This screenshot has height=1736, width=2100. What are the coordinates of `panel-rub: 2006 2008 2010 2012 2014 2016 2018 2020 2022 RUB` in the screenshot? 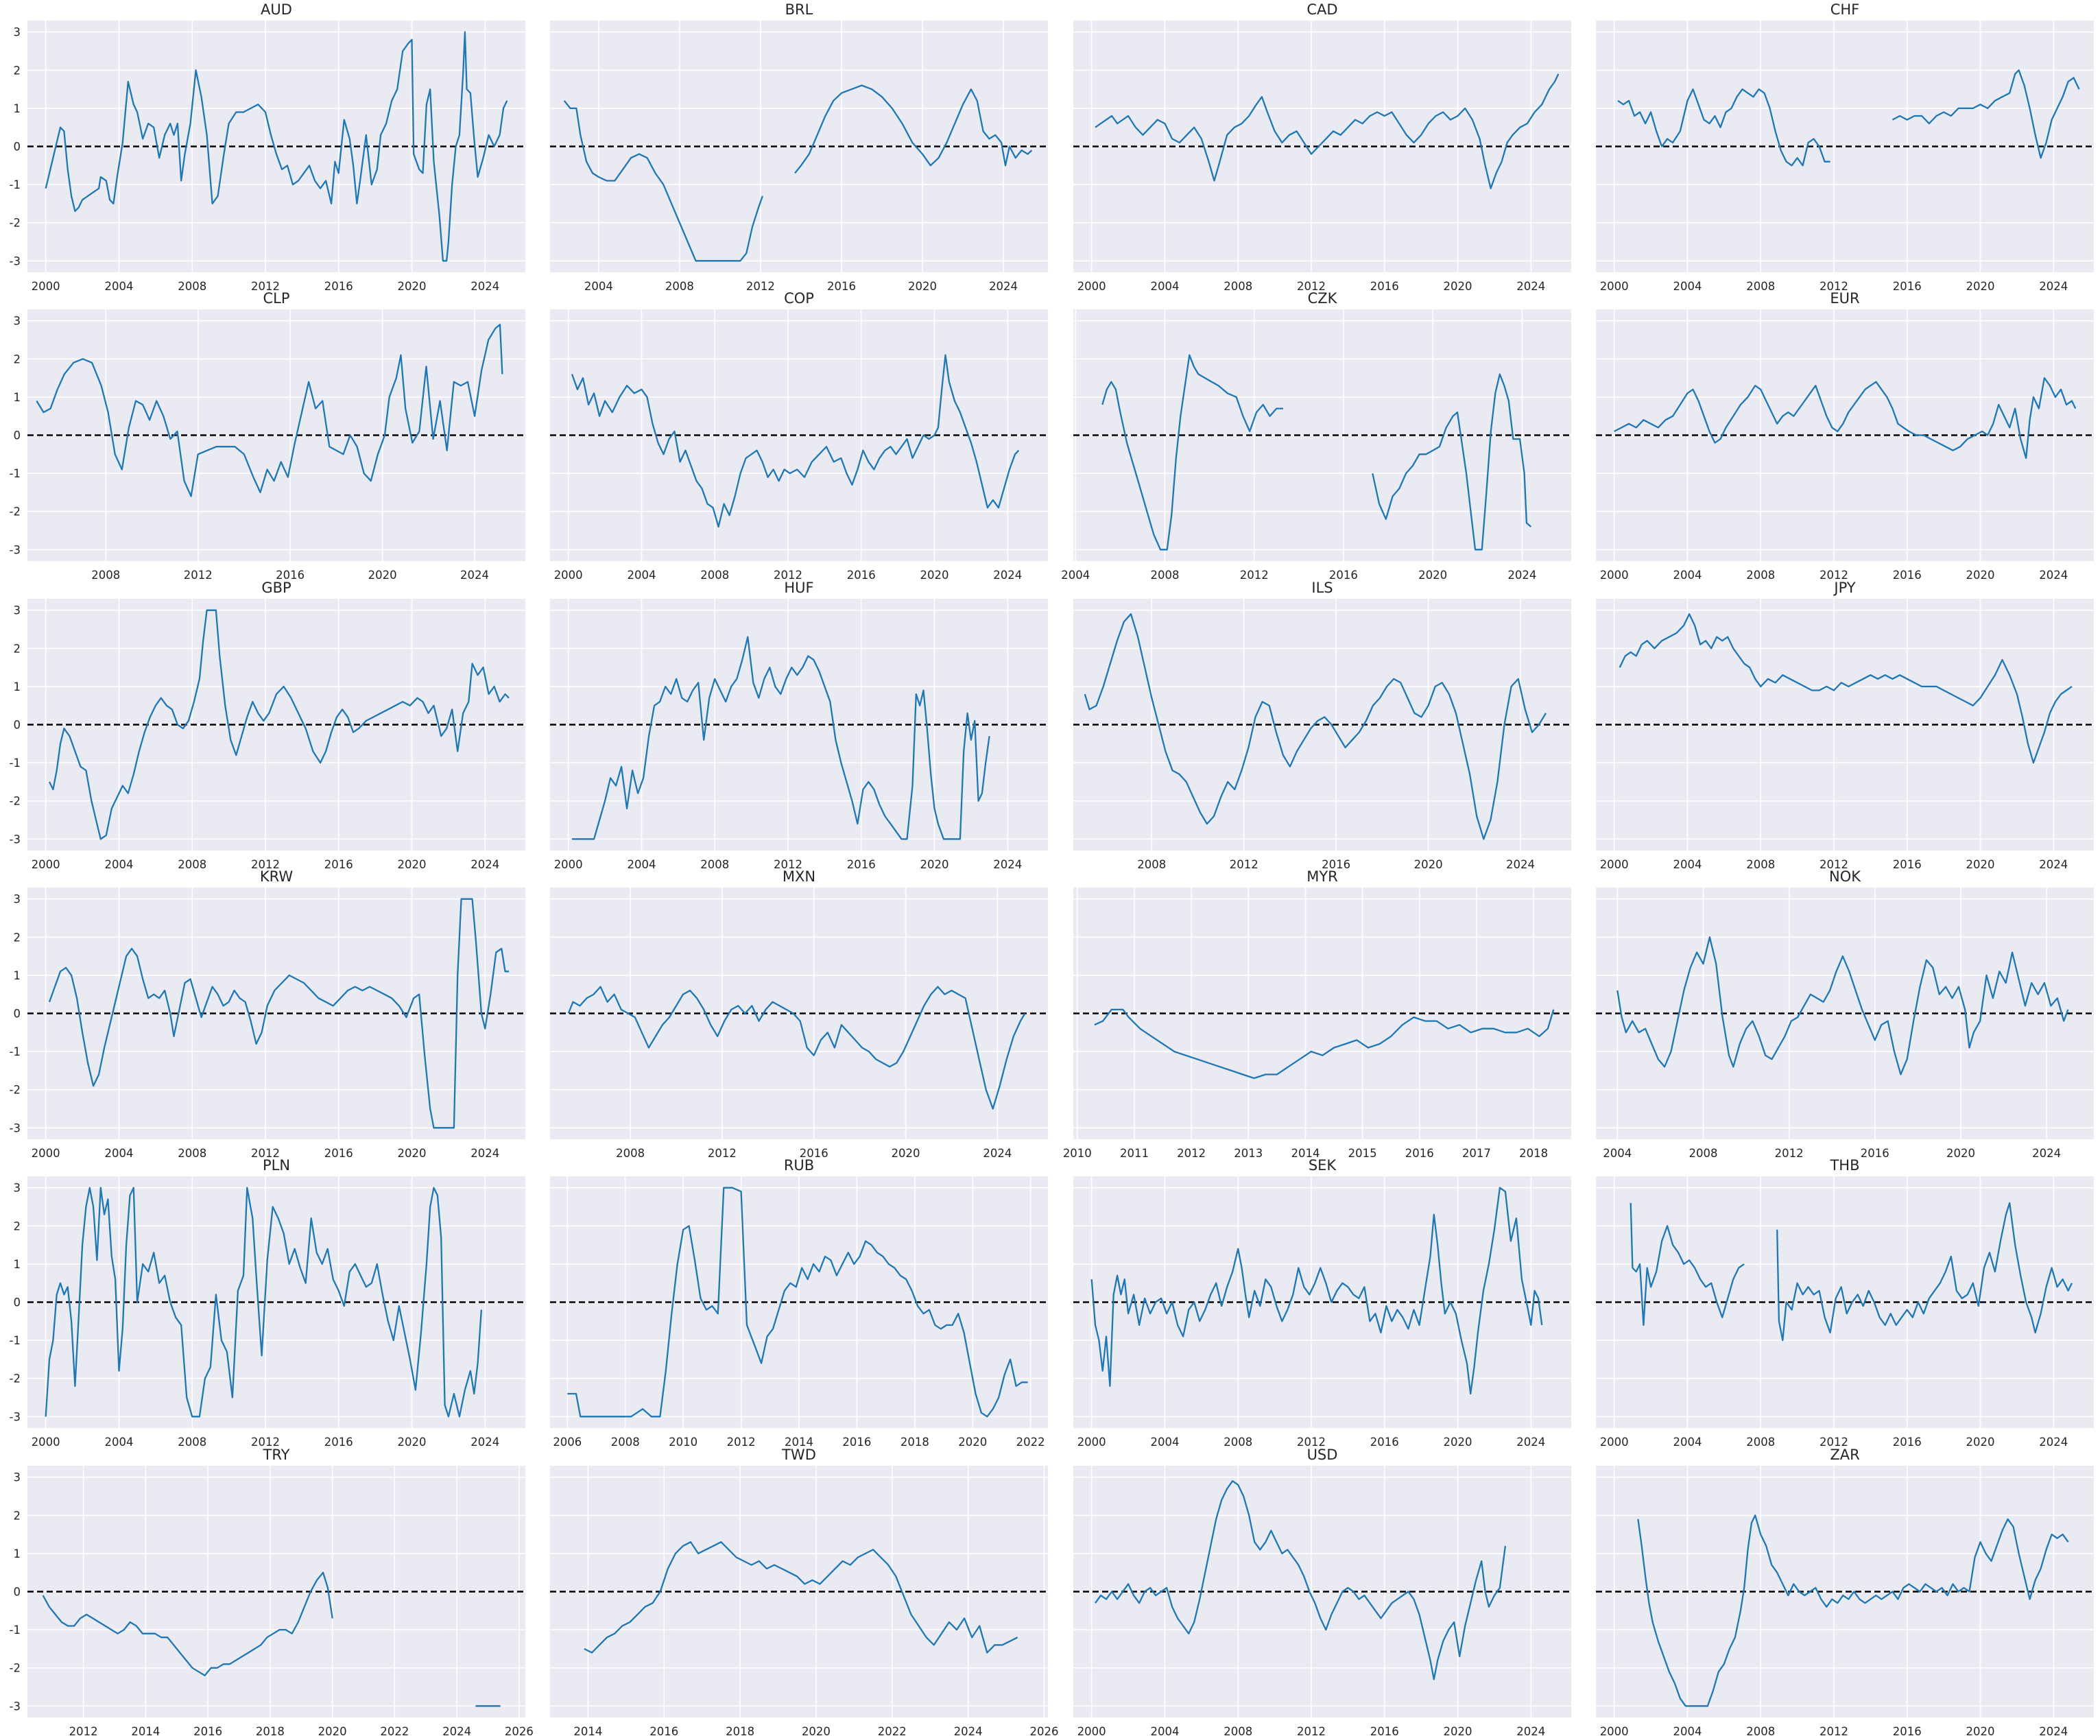 It's located at (799, 1303).